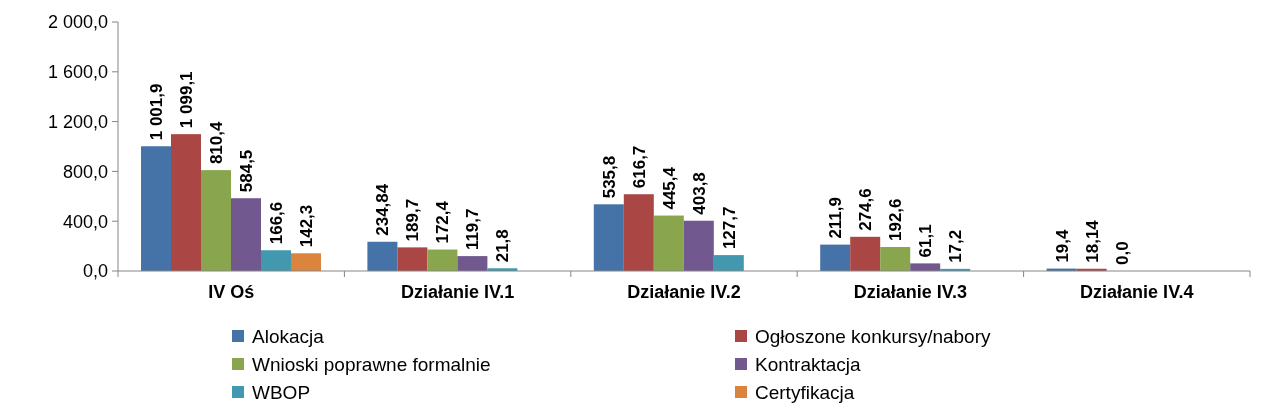 The height and width of the screenshot is (408, 1266). I want to click on data-label: 1 001,9, so click(156, 112).